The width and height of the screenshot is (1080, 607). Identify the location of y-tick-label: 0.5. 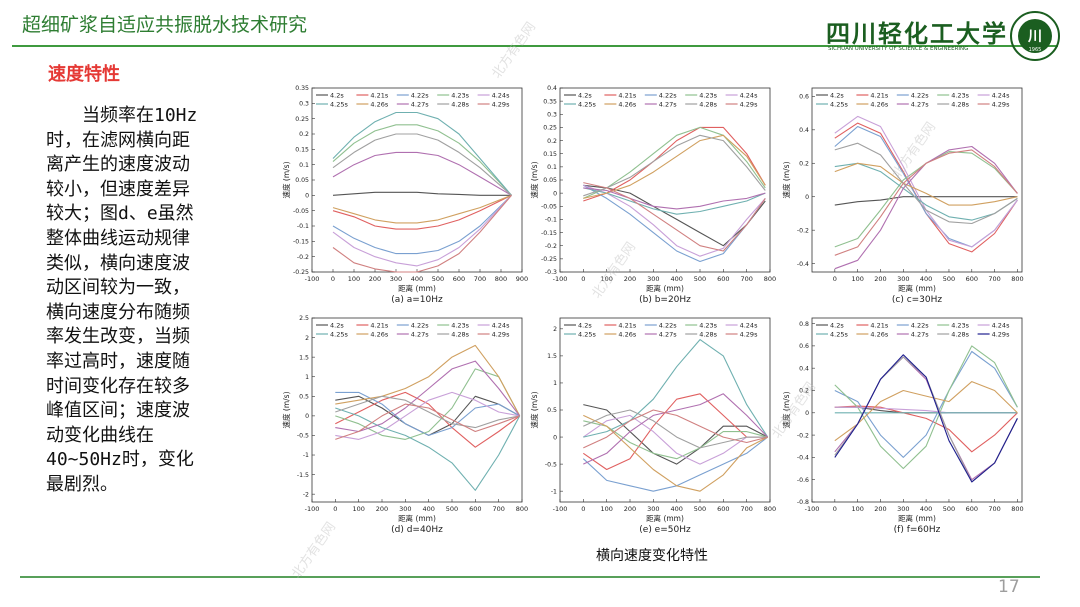
(304, 396).